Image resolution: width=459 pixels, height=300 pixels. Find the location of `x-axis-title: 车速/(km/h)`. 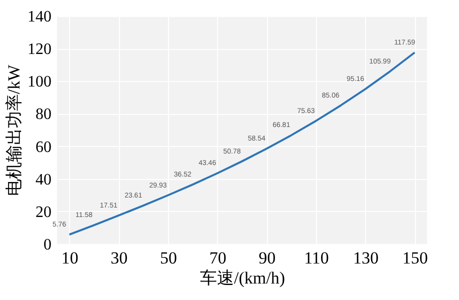

x-axis-title: 车速/(km/h) is located at coordinates (242, 278).